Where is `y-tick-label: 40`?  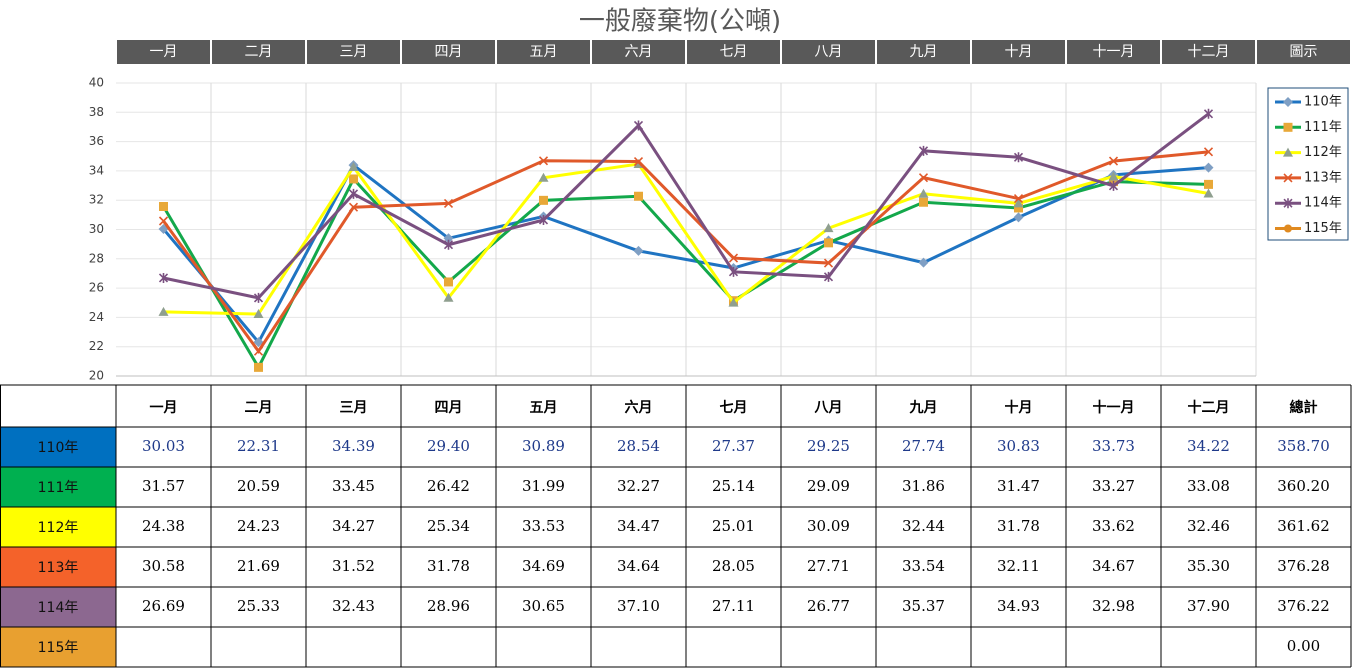
y-tick-label: 40 is located at coordinates (96, 83).